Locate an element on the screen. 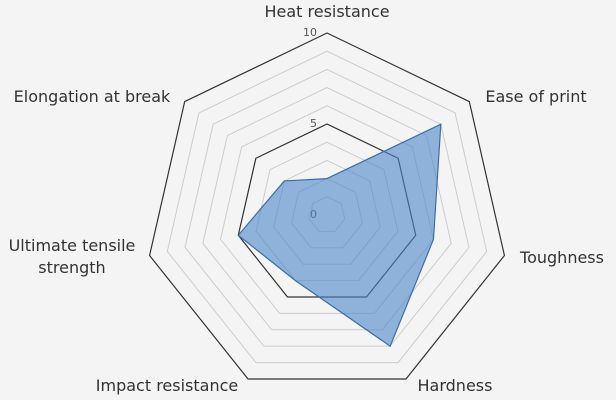 This screenshot has height=400, width=616. axis-label: Toughness is located at coordinates (562, 257).